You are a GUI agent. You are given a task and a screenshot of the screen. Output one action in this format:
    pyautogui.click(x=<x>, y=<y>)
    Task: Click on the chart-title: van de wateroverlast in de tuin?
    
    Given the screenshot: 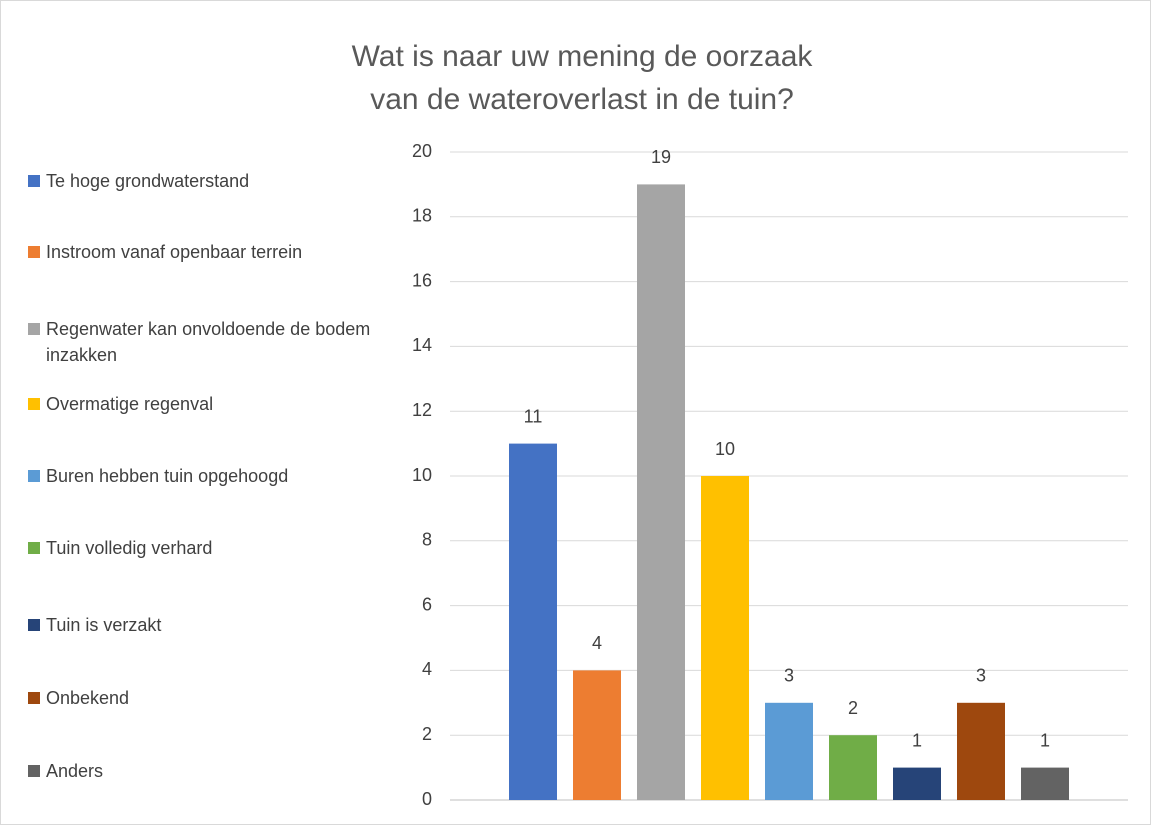 What is the action you would take?
    pyautogui.click(x=582, y=99)
    